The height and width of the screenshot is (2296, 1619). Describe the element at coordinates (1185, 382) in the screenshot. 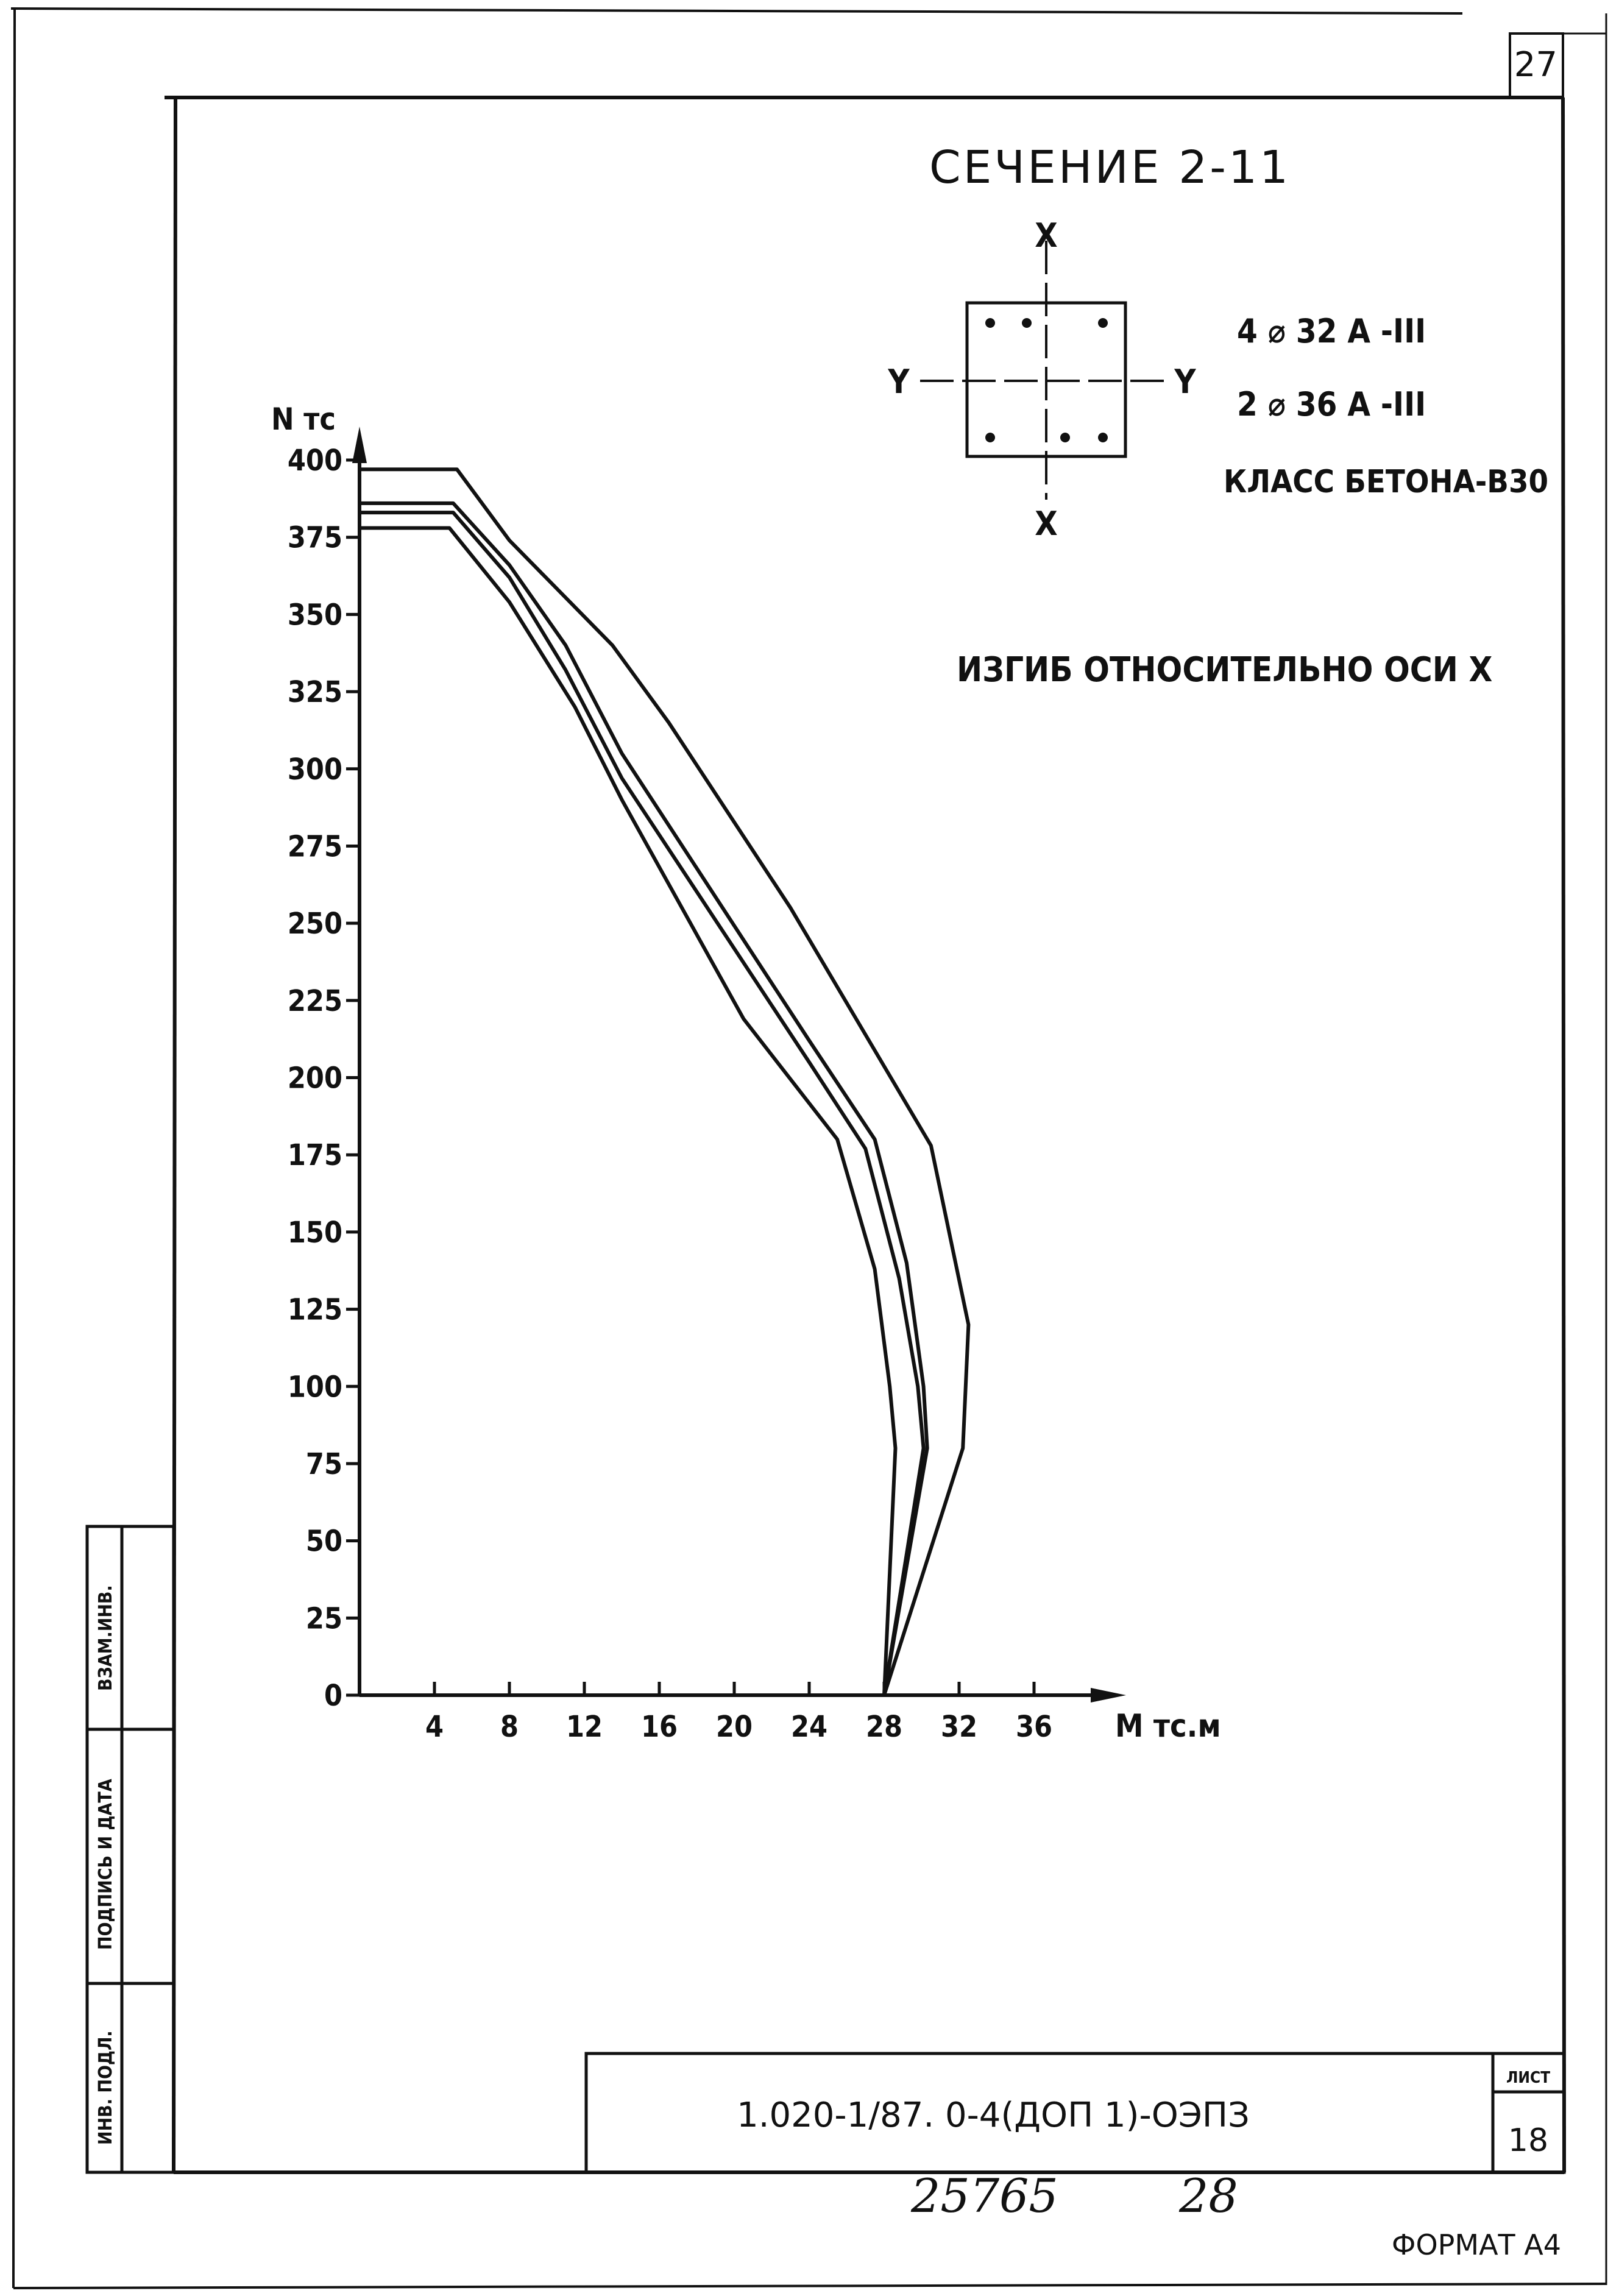

I see `section-axis-y-right-label: Y` at that location.